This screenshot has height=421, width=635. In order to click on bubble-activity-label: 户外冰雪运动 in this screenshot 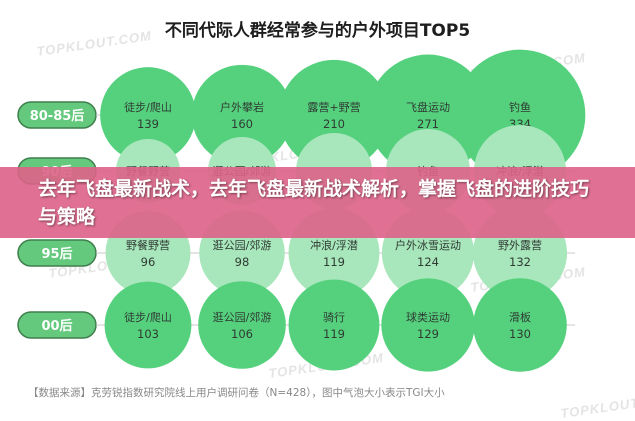, I will do `click(428, 245)`.